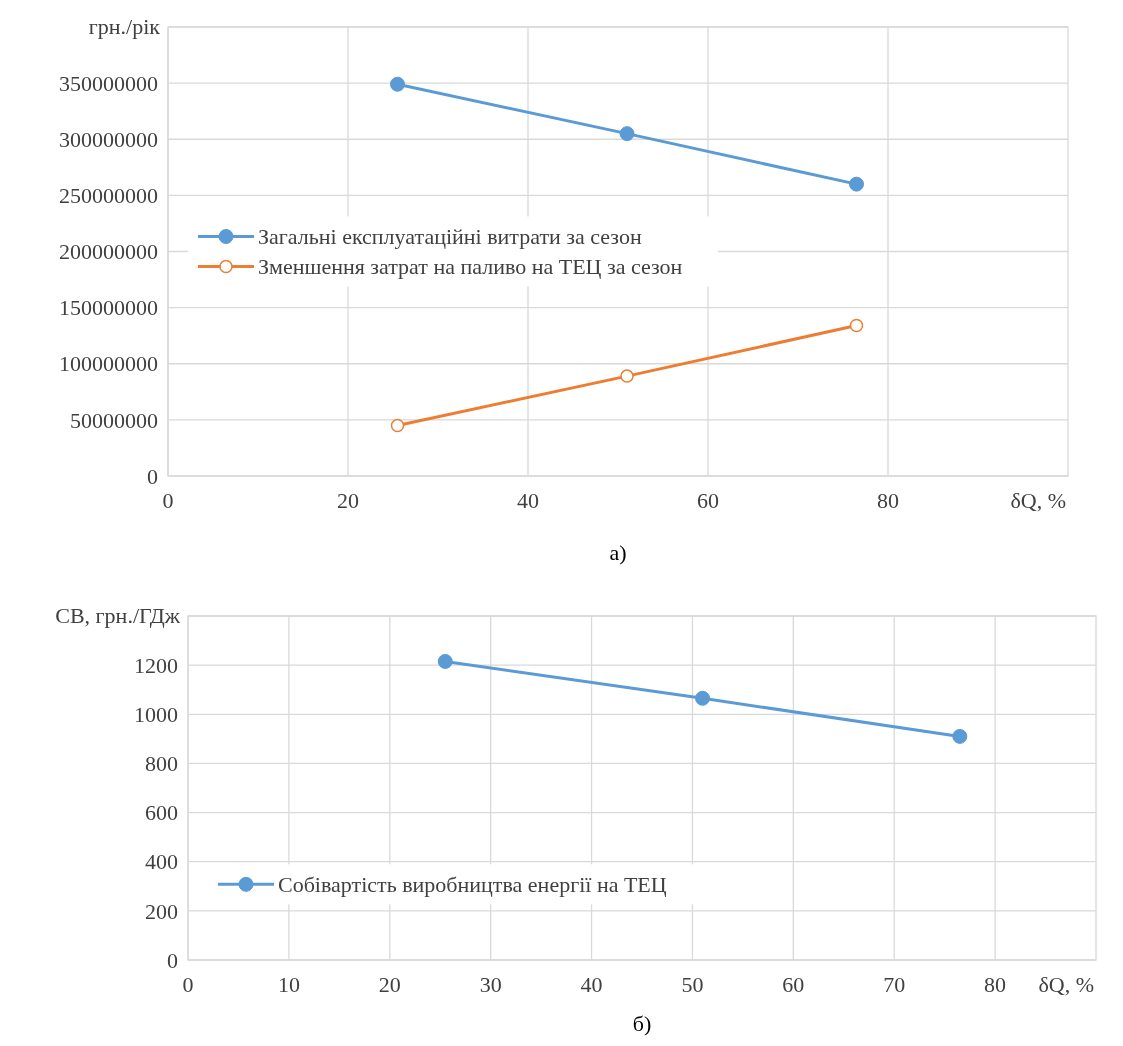 This screenshot has height=1046, width=1123. Describe the element at coordinates (188, 984) in the screenshot. I see `x-tick-label: 0` at that location.